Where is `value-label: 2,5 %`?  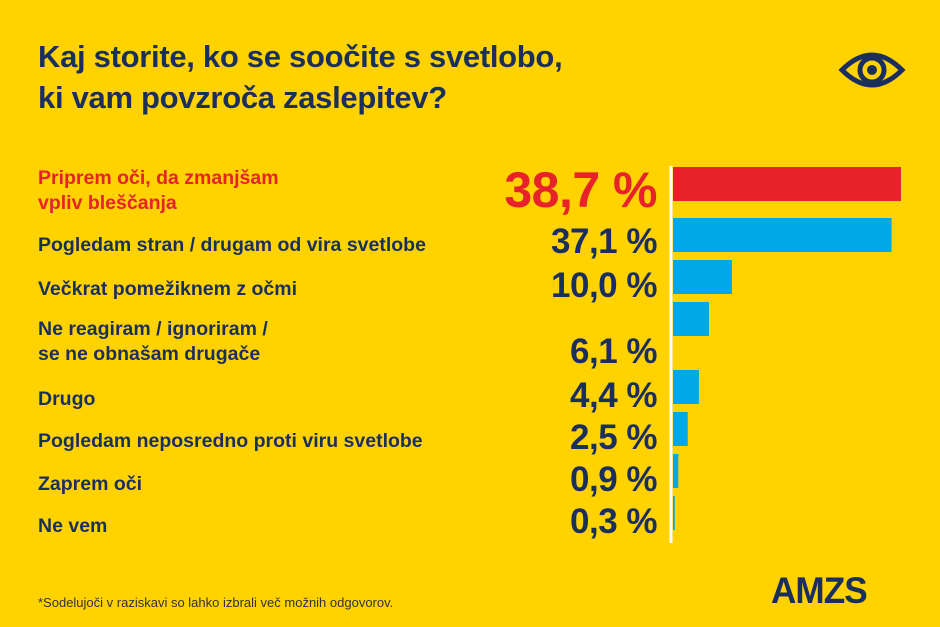
value-label: 2,5 % is located at coordinates (614, 437).